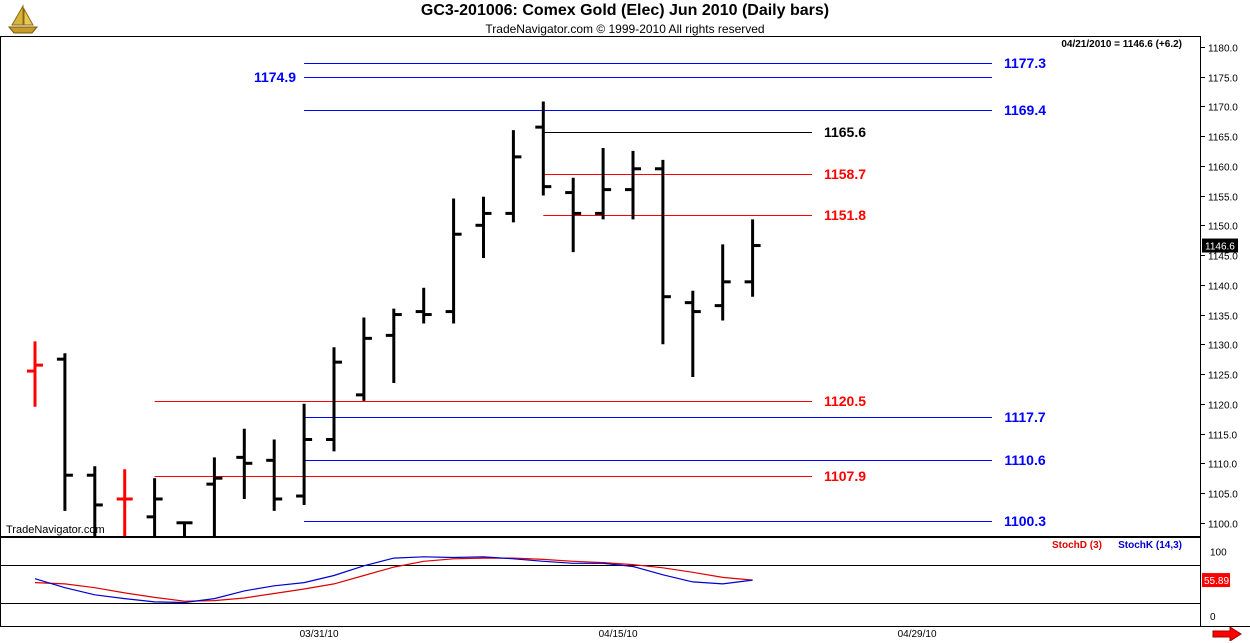 The width and height of the screenshot is (1250, 643). I want to click on level-label: 1151.8, so click(845, 215).